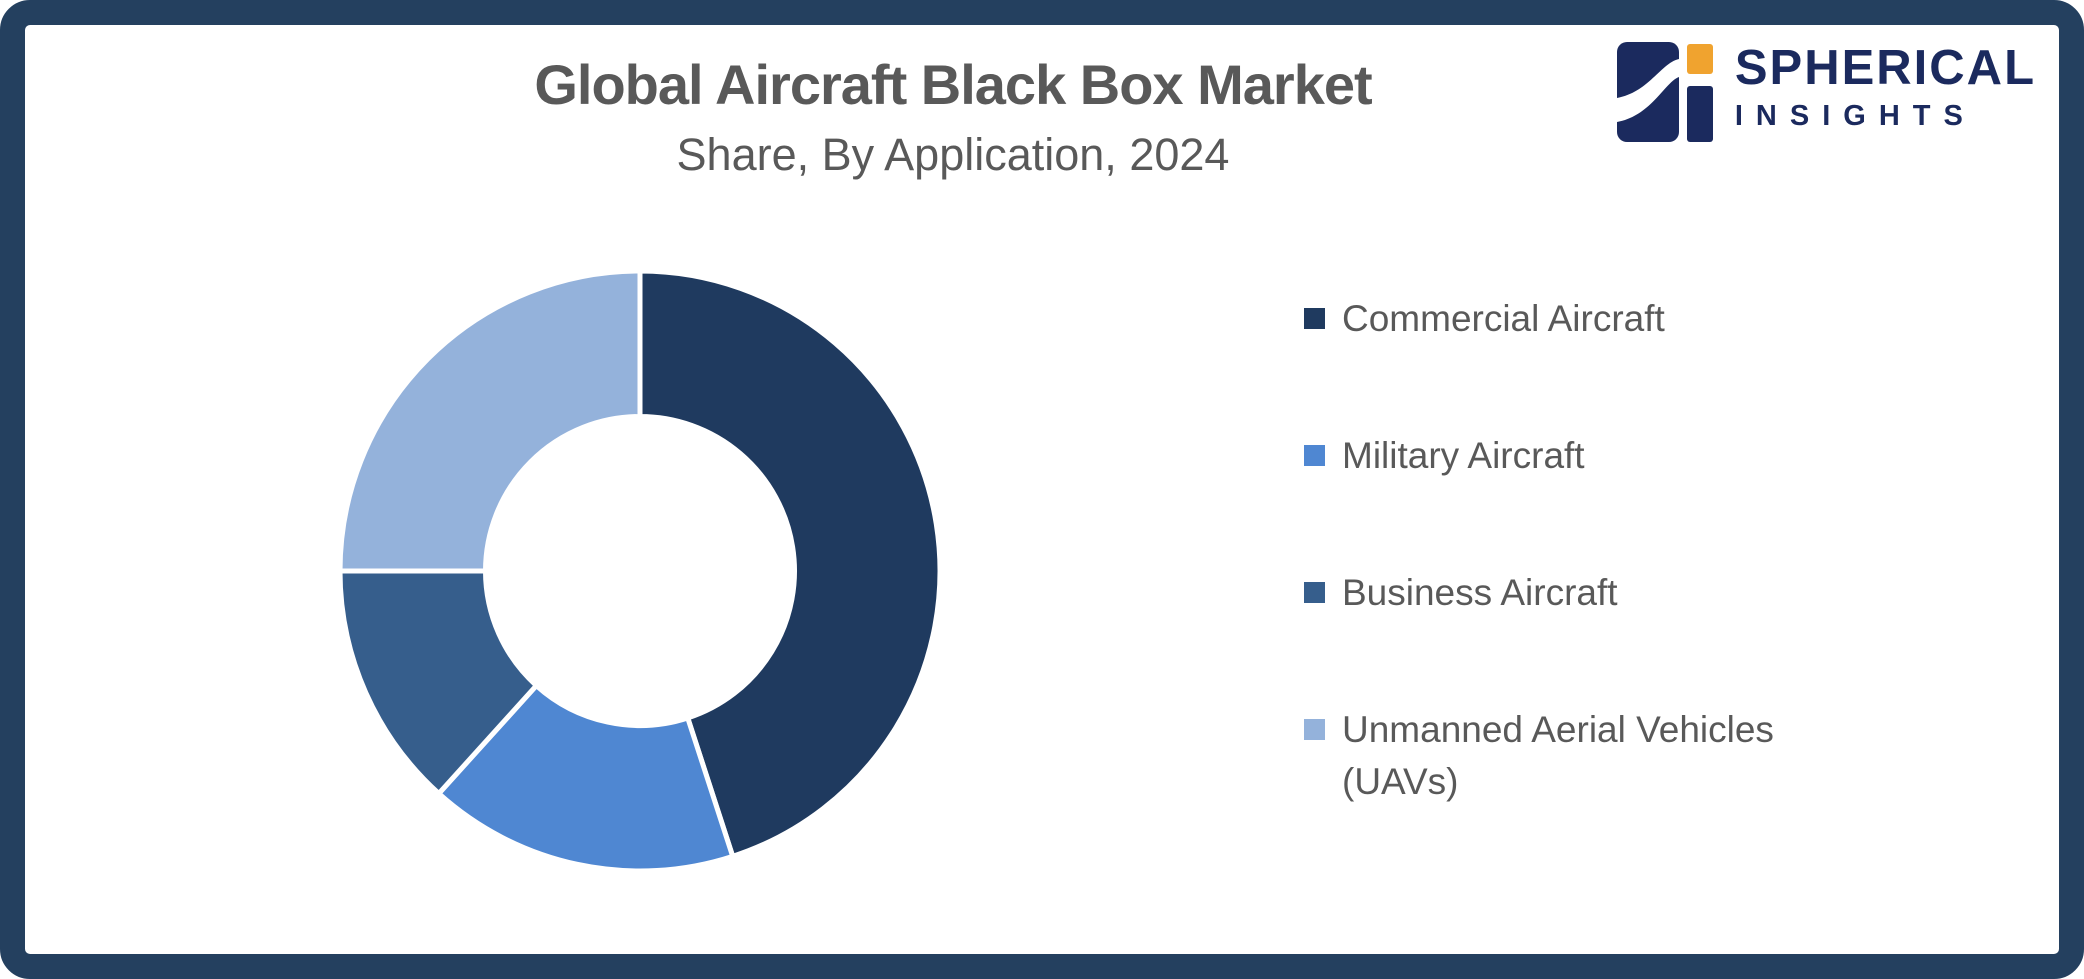  Describe the element at coordinates (490, 421) in the screenshot. I see `donut-slice-unmanned-aerial-vehicles-uavs` at that location.